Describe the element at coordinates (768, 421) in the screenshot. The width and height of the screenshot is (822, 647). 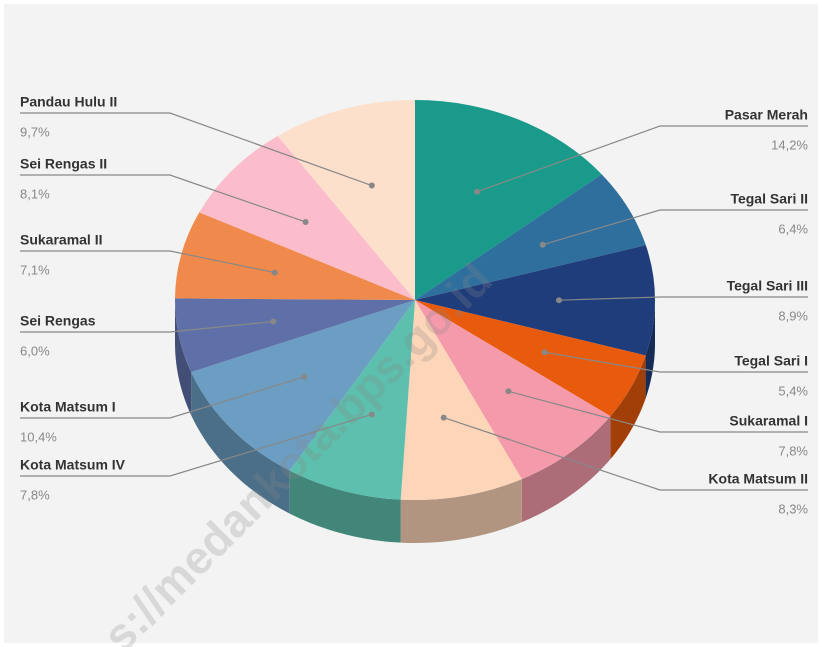
I see `slice-name: Sukaramal I` at that location.